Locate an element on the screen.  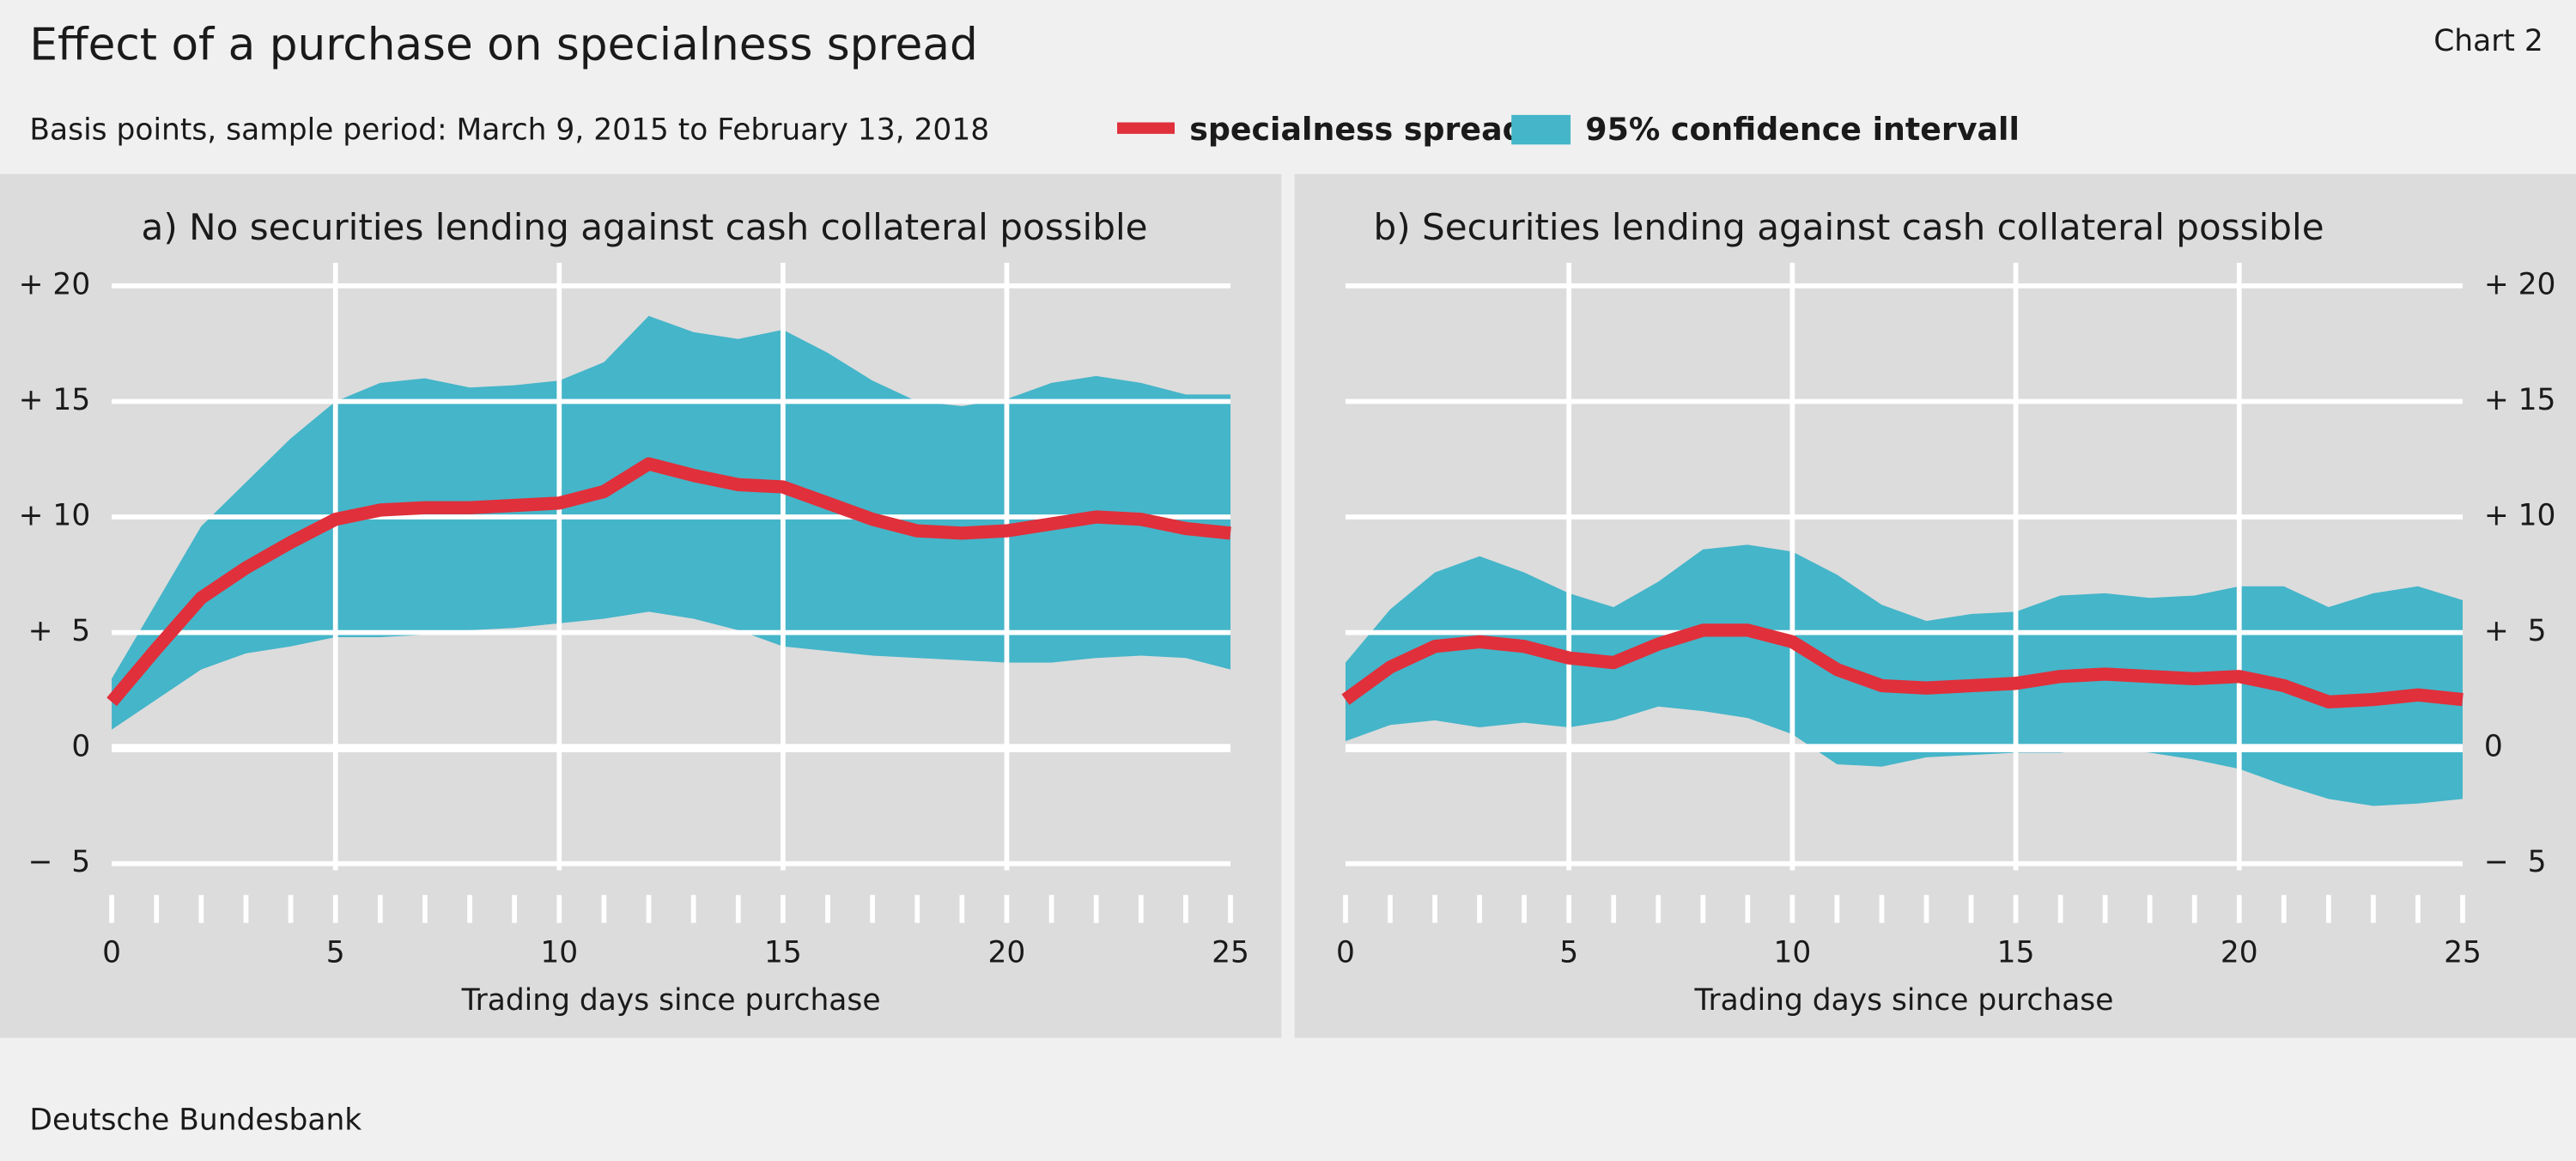
confidence-band is located at coordinates (1904, 675).